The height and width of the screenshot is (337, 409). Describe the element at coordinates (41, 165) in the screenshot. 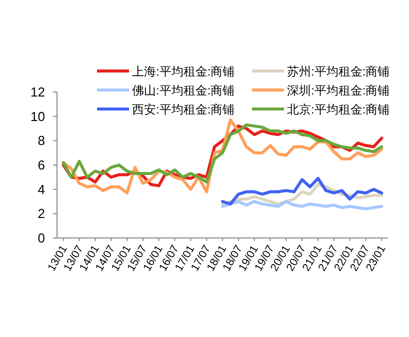

I see `y-tick-label: 6` at that location.